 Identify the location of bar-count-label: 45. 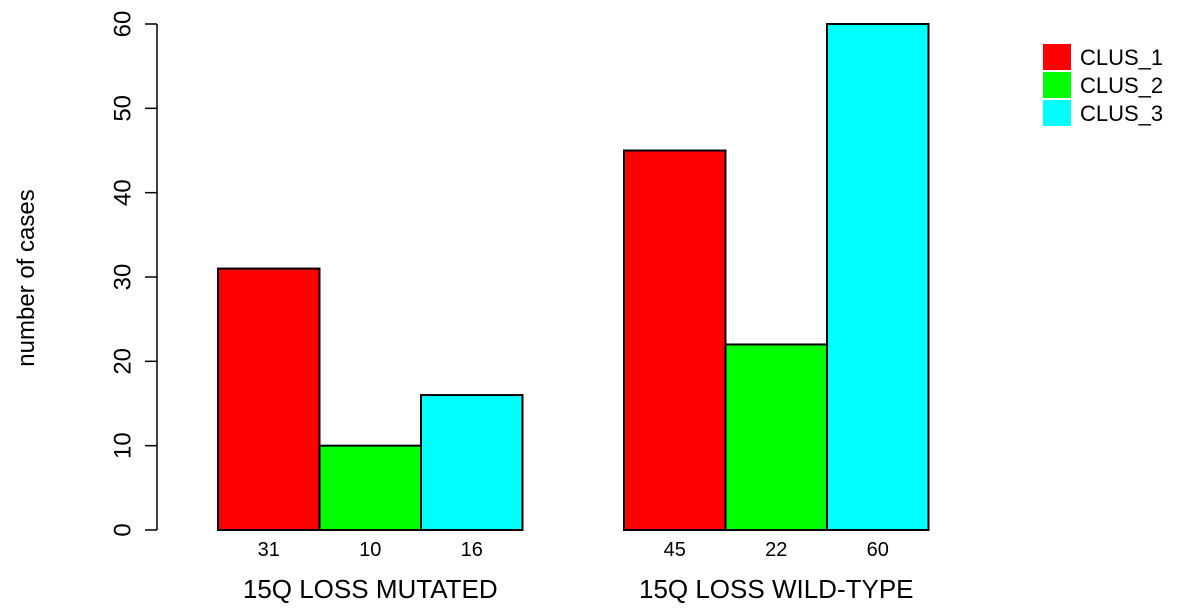
(675, 550).